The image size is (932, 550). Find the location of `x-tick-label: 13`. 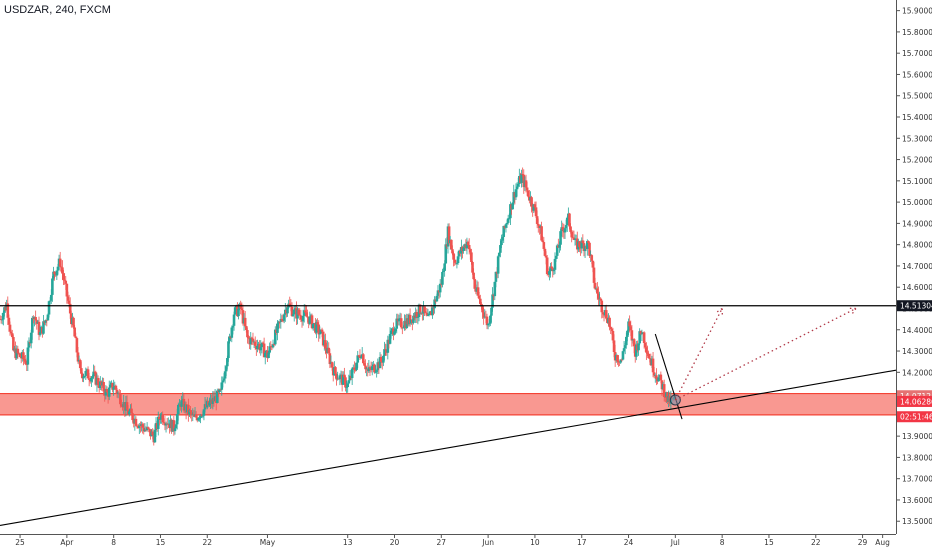

x-tick-label: 13 is located at coordinates (348, 542).